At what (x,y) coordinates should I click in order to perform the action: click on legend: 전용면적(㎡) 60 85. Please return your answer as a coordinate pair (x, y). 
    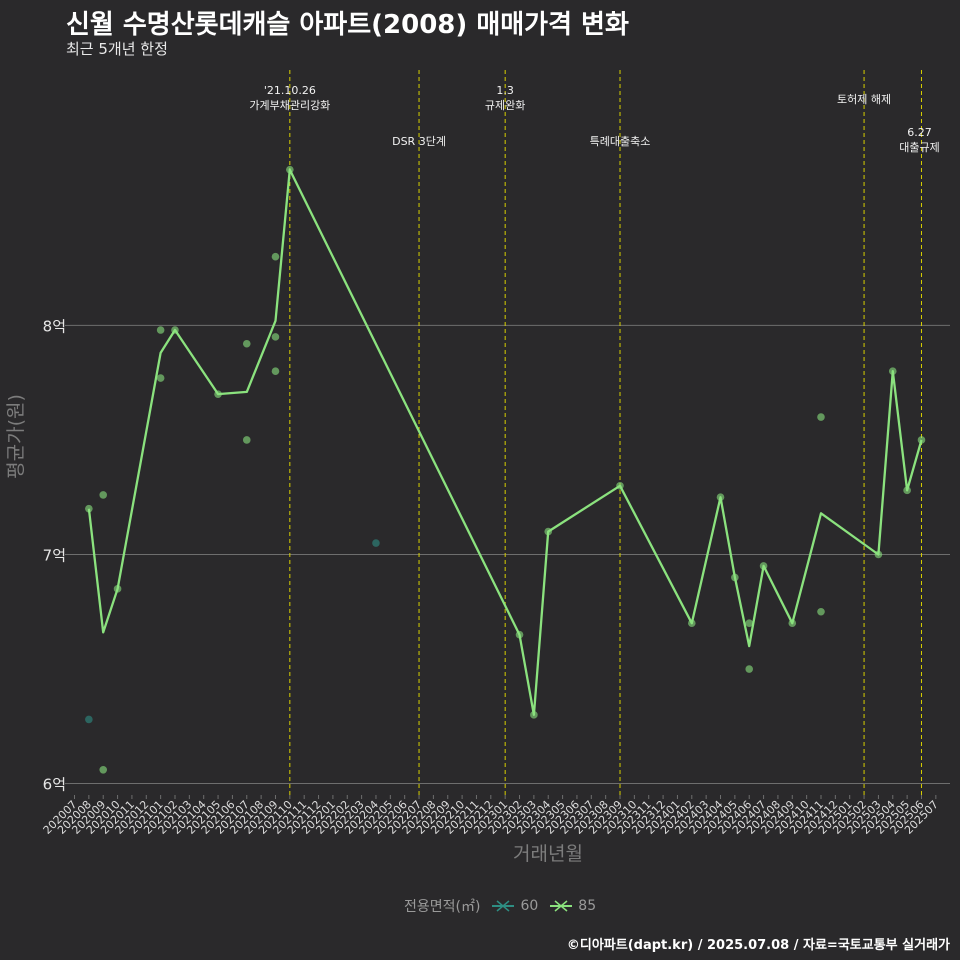
    Looking at the image, I should click on (500, 906).